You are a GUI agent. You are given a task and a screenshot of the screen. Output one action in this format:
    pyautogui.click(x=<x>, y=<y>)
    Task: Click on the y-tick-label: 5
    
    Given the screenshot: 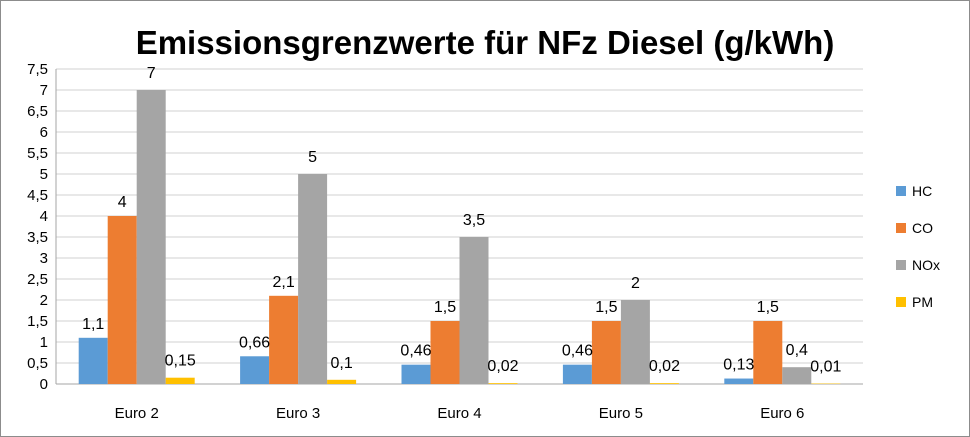 What is the action you would take?
    pyautogui.click(x=44, y=174)
    